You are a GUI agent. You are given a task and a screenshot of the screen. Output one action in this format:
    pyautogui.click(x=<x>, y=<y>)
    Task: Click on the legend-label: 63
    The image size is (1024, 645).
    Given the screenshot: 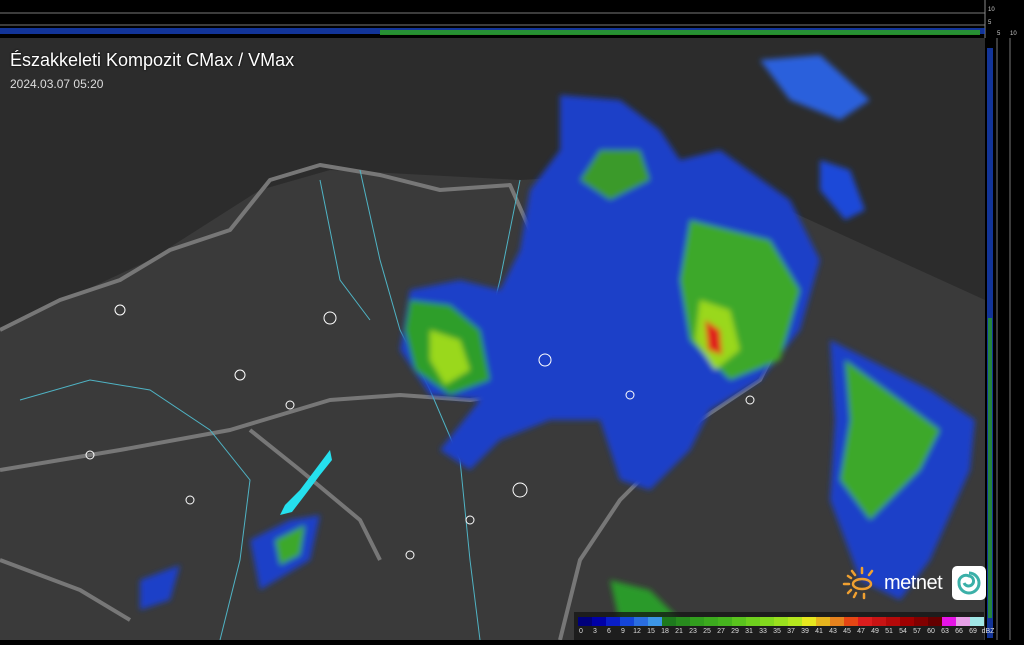 What is the action you would take?
    pyautogui.click(x=945, y=631)
    